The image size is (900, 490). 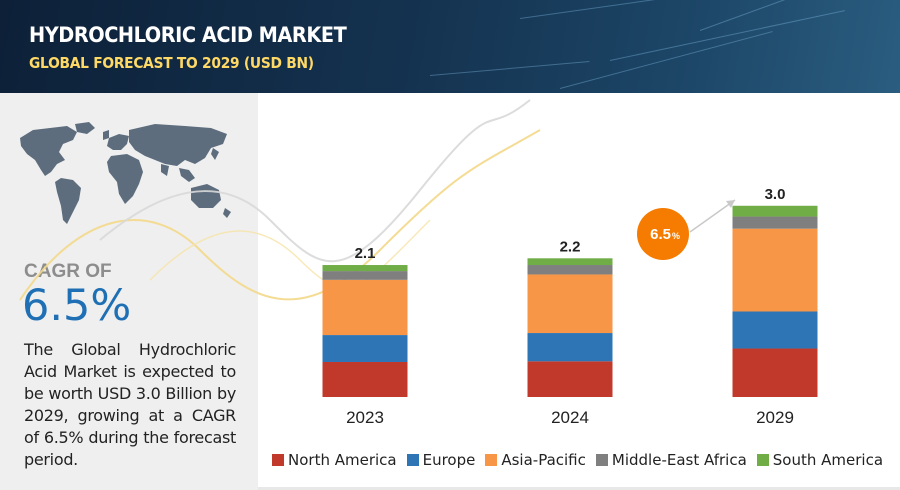 I want to click on cagr-value: 6.5%, so click(x=77, y=306).